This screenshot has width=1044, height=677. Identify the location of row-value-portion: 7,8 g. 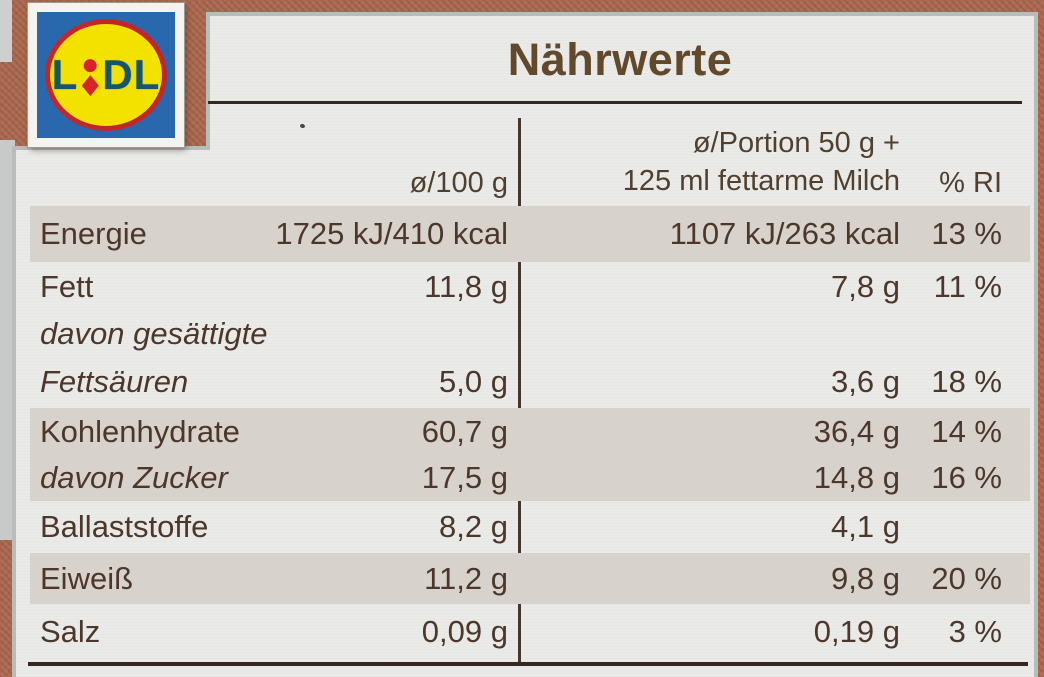
(865, 286).